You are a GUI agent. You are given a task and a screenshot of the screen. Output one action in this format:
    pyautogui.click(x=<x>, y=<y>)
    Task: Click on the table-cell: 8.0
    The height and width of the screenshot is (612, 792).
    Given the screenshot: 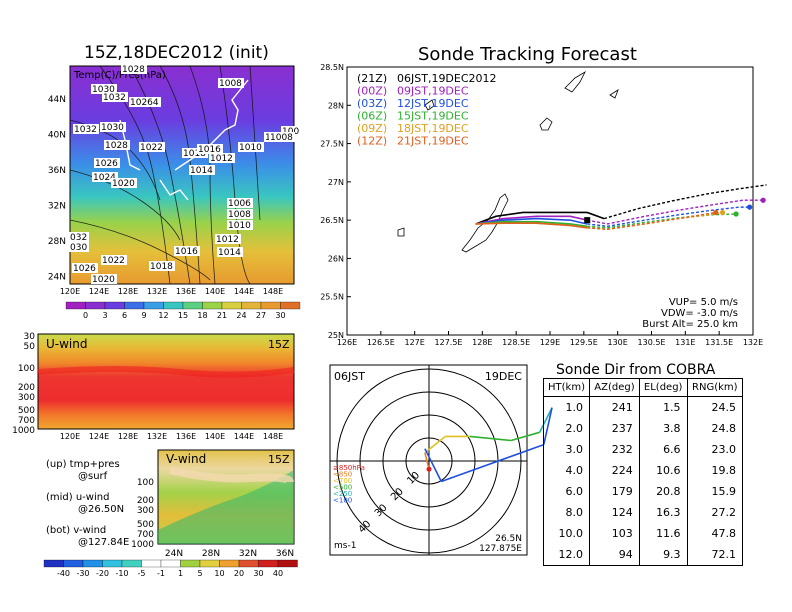 What is the action you would take?
    pyautogui.click(x=566, y=512)
    